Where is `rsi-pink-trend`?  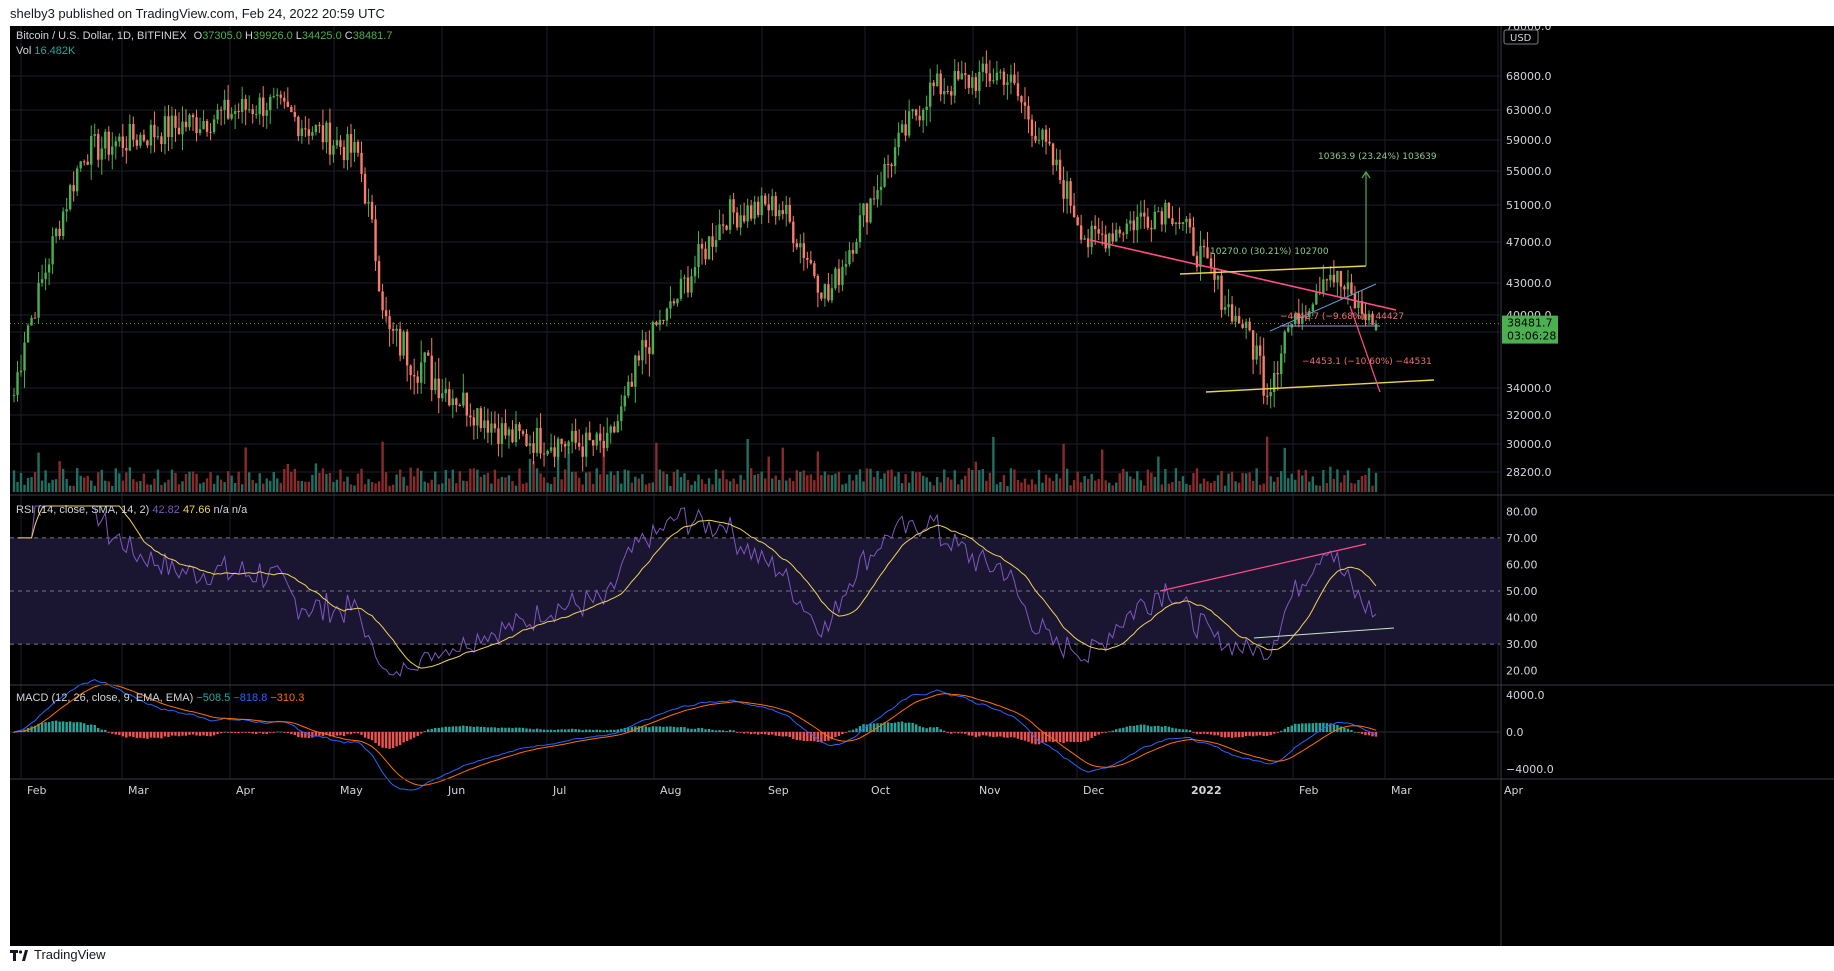 rsi-pink-trend is located at coordinates (1263, 567).